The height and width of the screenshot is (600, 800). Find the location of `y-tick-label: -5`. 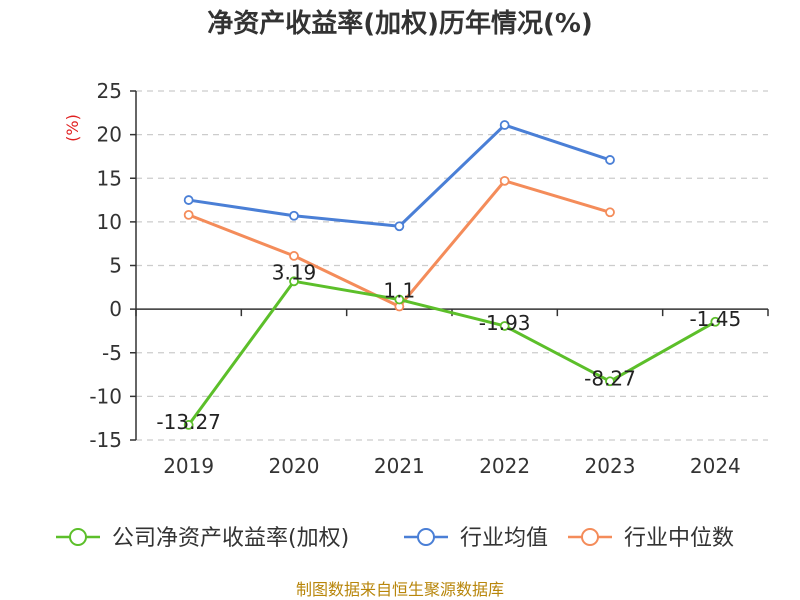

y-tick-label: -5 is located at coordinates (112, 353).